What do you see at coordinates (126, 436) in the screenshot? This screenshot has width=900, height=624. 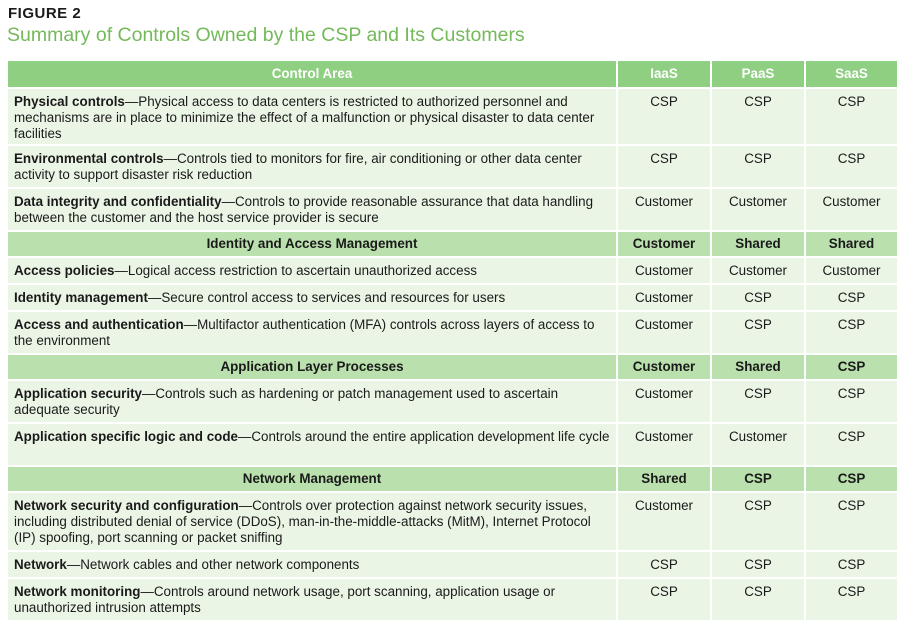 I see `control-name: Application specific logic and code` at bounding box center [126, 436].